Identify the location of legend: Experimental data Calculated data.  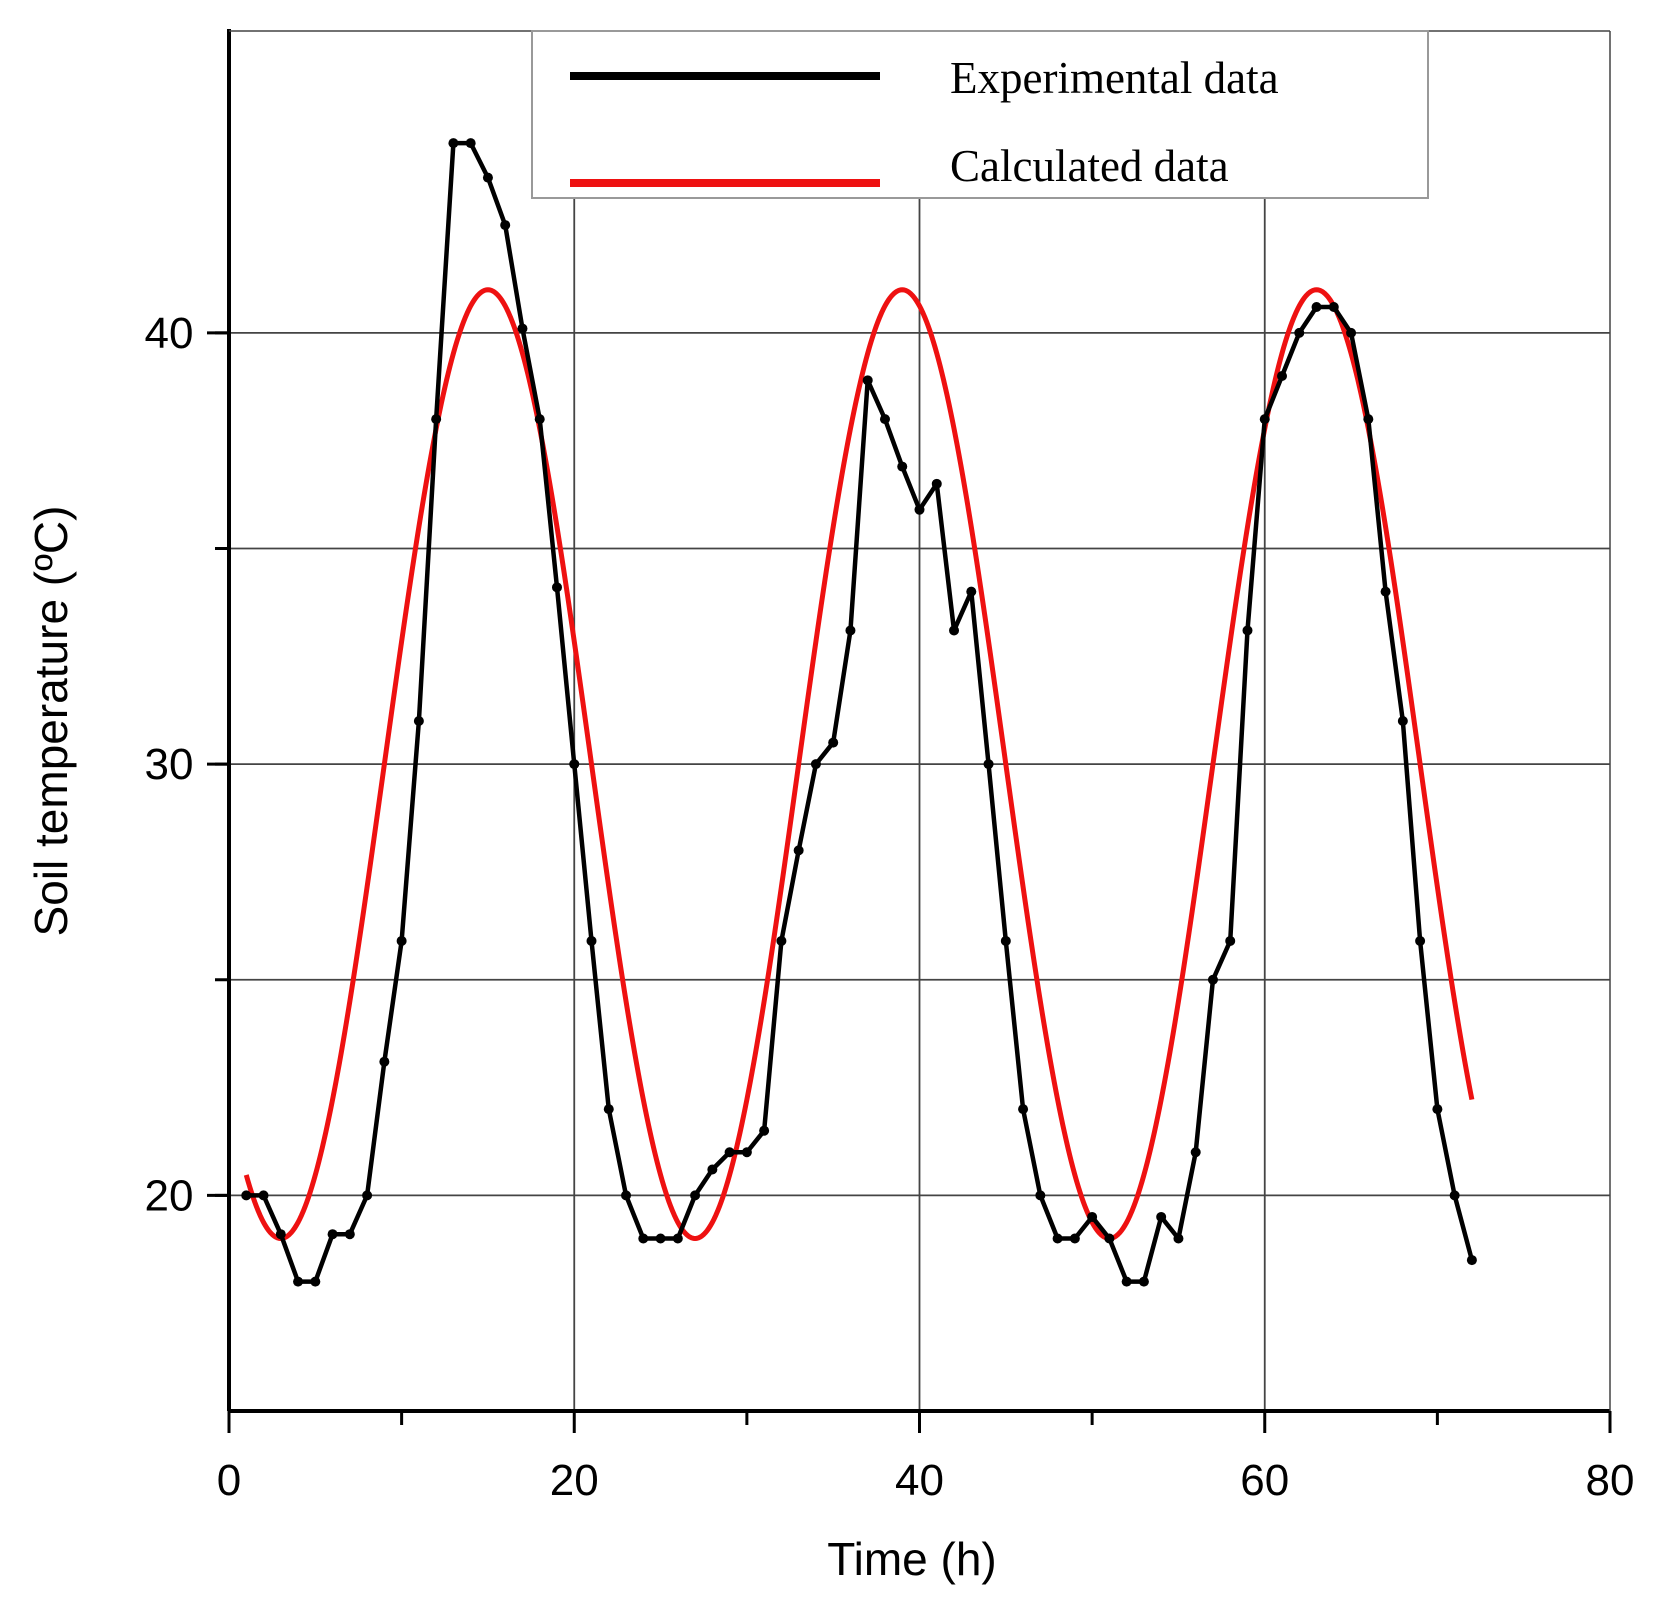
(980, 114).